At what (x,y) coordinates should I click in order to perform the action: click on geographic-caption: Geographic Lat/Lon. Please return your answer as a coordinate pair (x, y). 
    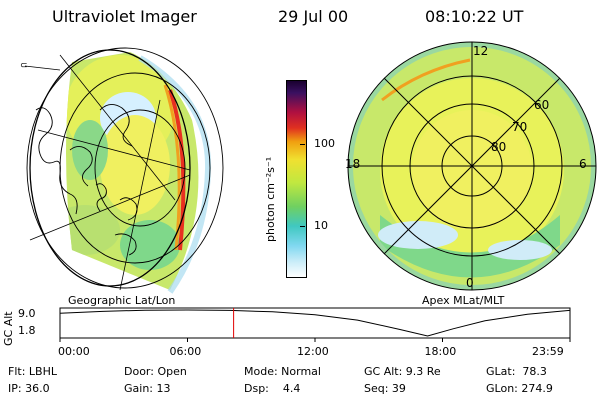
    Looking at the image, I should click on (122, 300).